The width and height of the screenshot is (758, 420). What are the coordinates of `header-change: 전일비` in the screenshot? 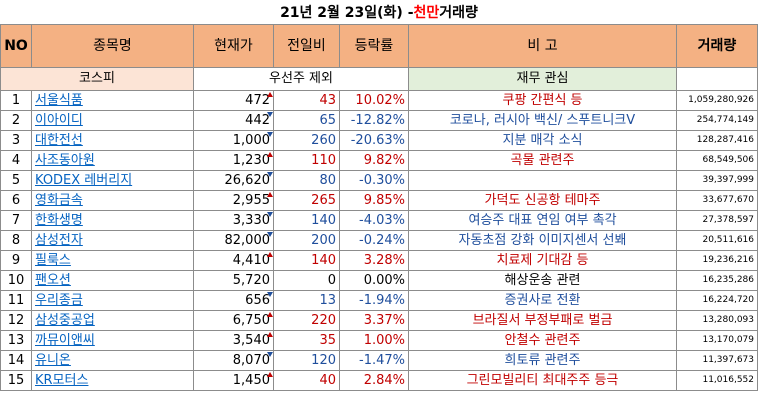 It's located at (306, 46).